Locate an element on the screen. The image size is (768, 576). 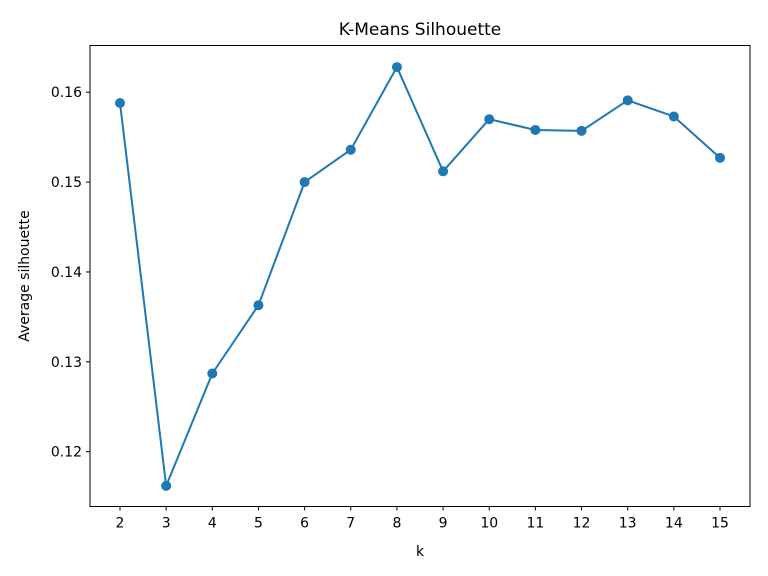
x-tick-label: 3 is located at coordinates (166, 524).